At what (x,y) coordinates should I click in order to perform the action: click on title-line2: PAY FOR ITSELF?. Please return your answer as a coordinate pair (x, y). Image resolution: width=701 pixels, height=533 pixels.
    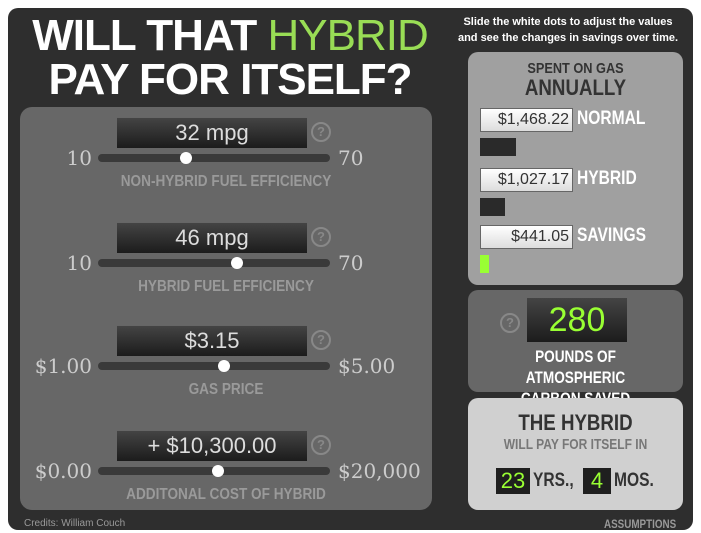
    Looking at the image, I should click on (230, 79).